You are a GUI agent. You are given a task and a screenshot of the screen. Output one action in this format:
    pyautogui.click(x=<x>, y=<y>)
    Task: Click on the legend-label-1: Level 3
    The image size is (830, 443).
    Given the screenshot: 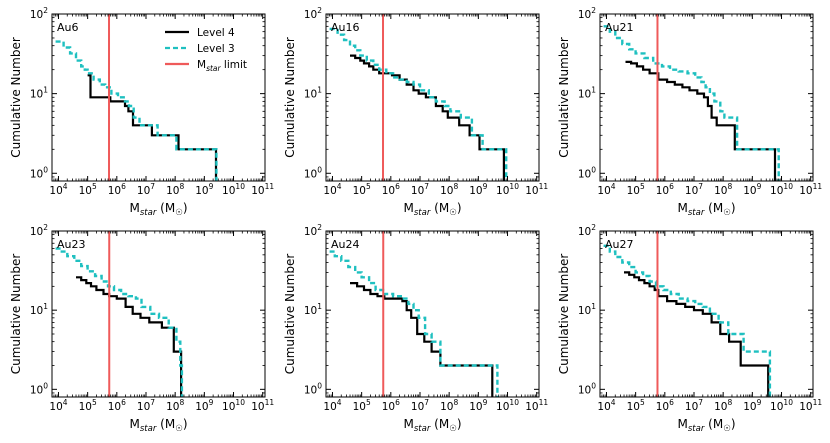 What is the action you would take?
    pyautogui.click(x=216, y=49)
    